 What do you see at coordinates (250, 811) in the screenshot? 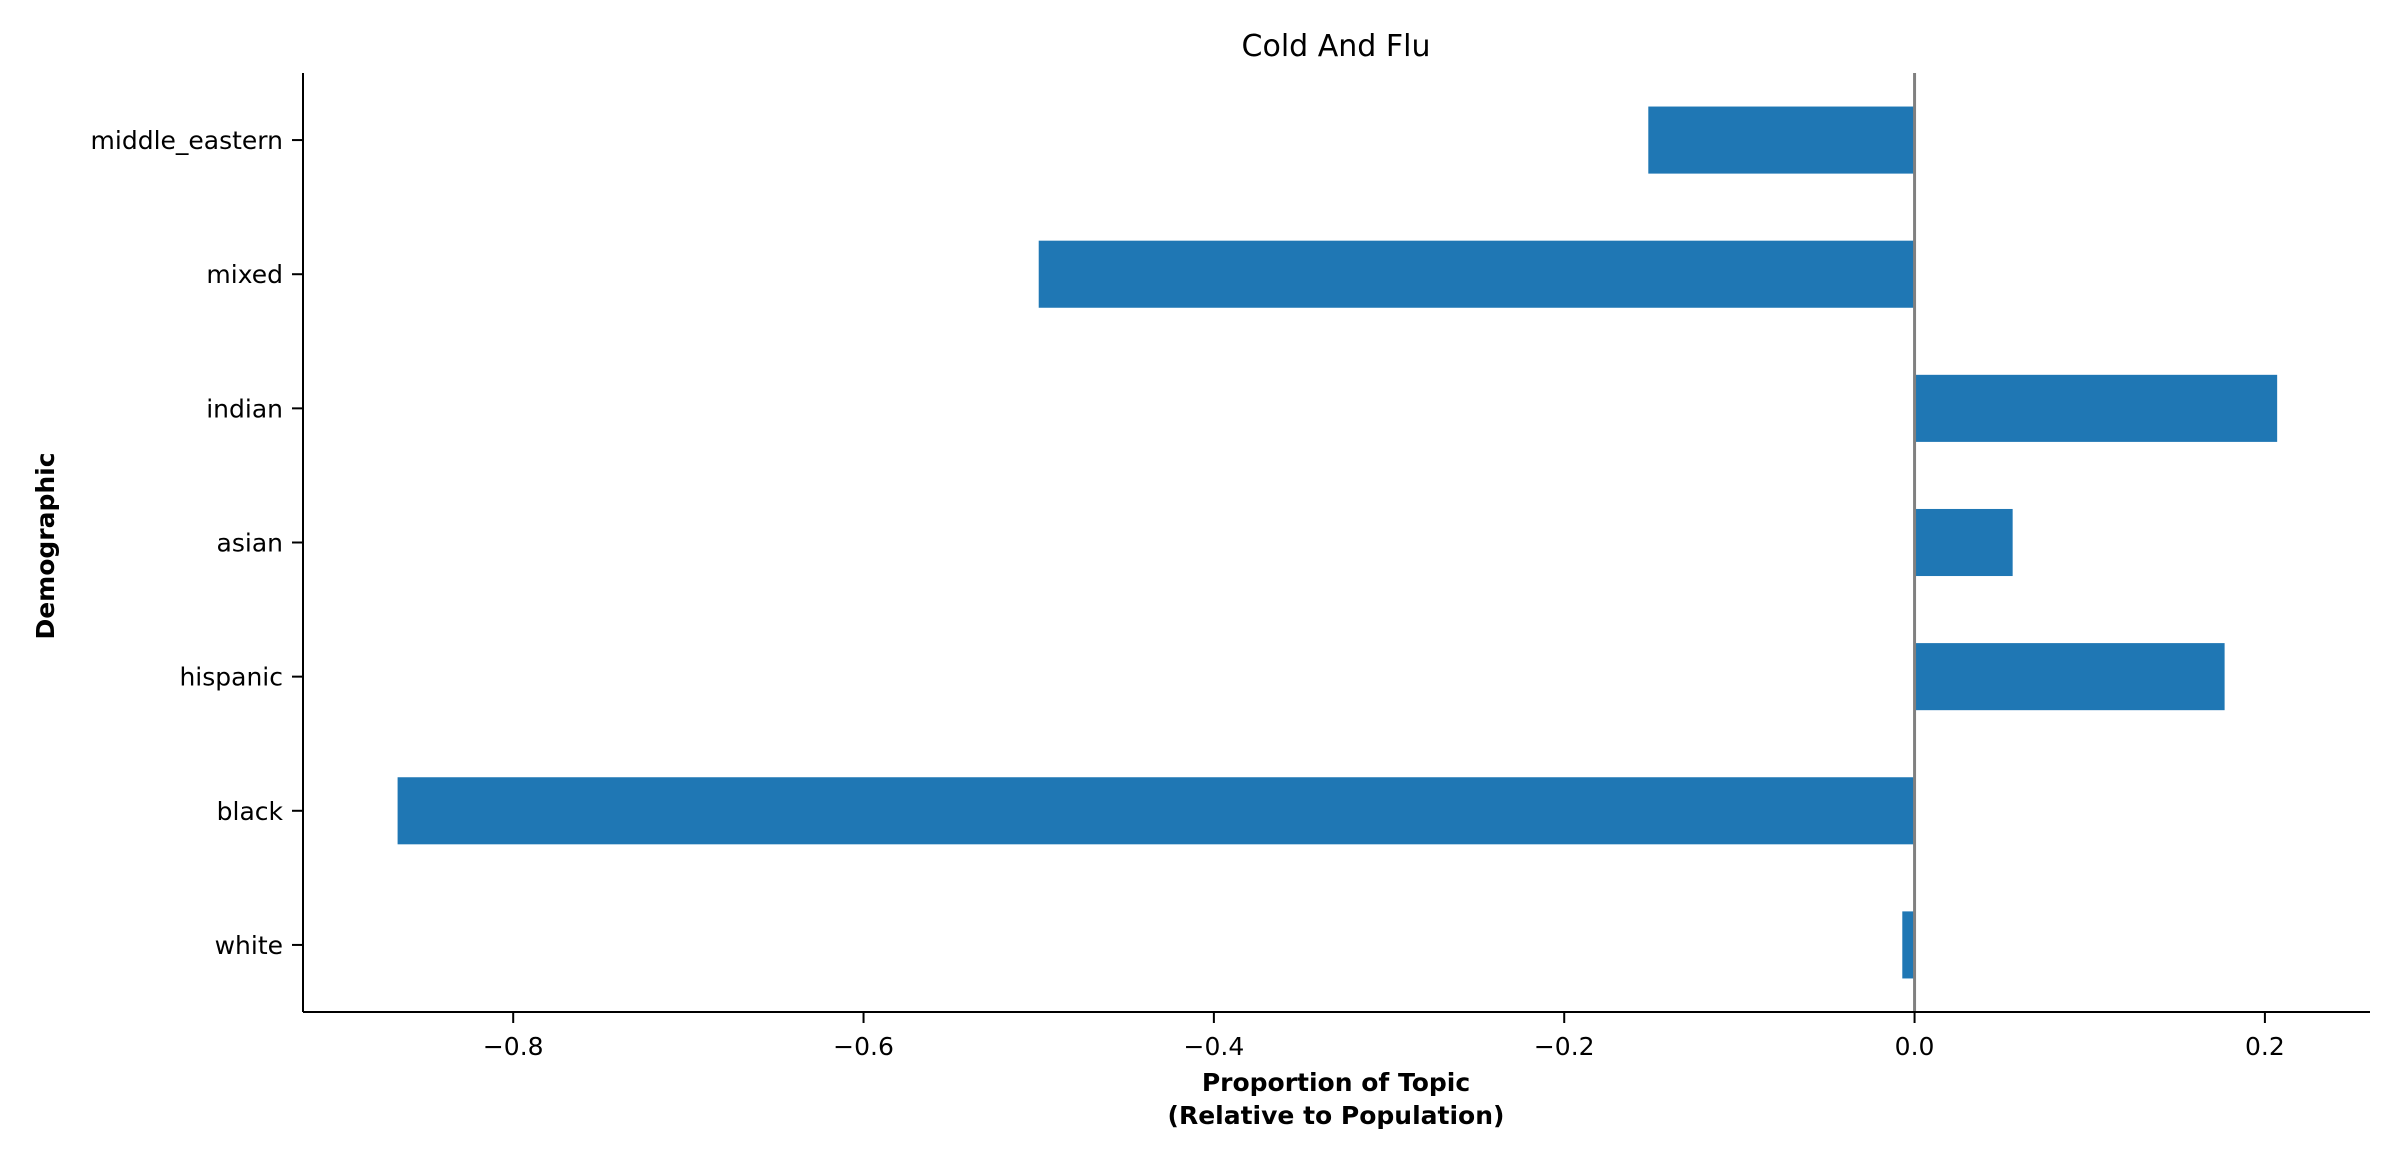
I see `y-tick-label-black: black` at bounding box center [250, 811].